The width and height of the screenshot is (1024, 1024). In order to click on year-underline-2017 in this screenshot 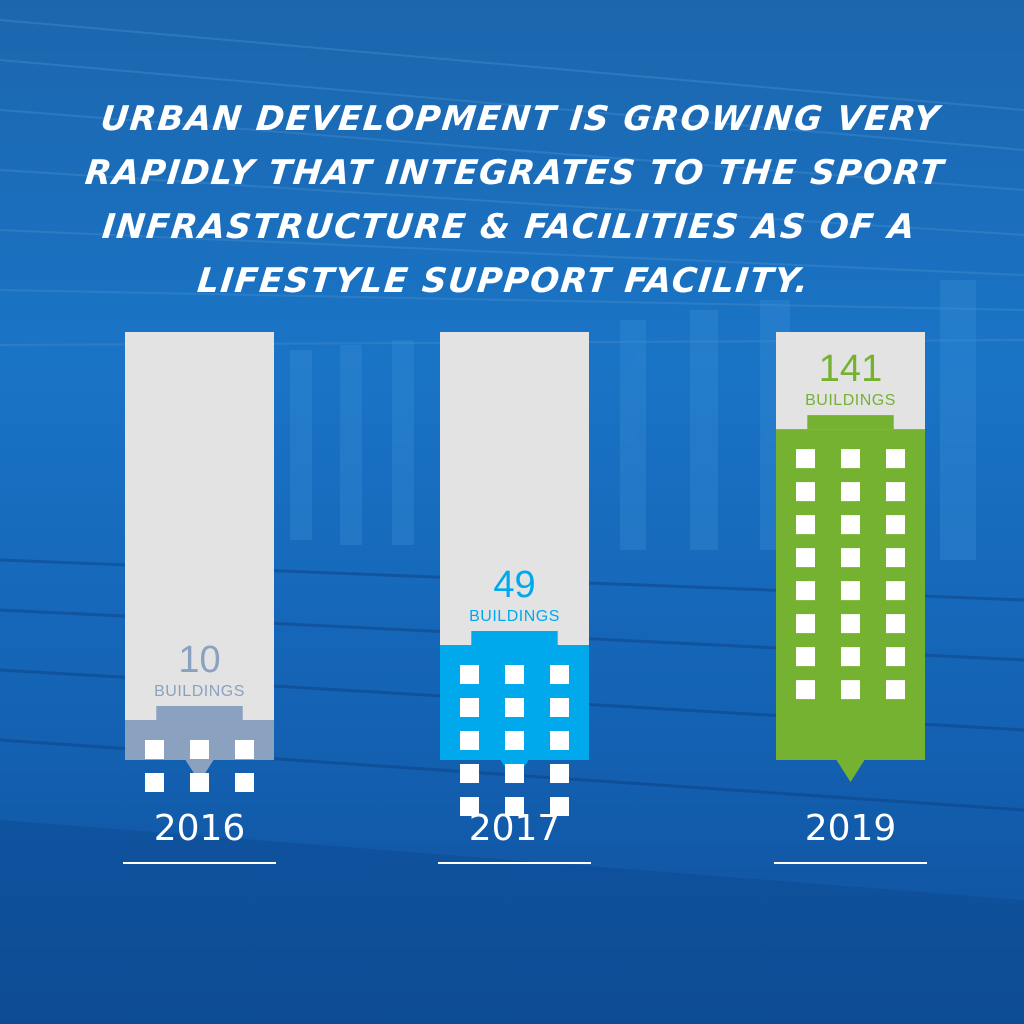, I will do `click(514, 863)`.